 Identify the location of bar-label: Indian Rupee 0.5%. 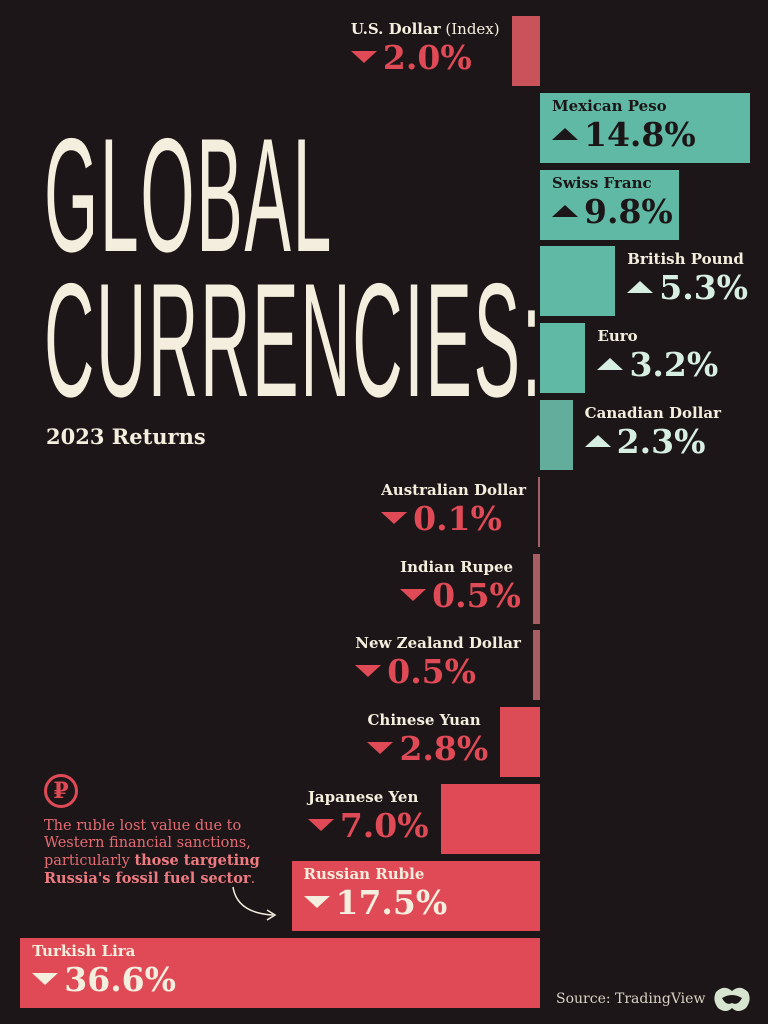
(460, 586).